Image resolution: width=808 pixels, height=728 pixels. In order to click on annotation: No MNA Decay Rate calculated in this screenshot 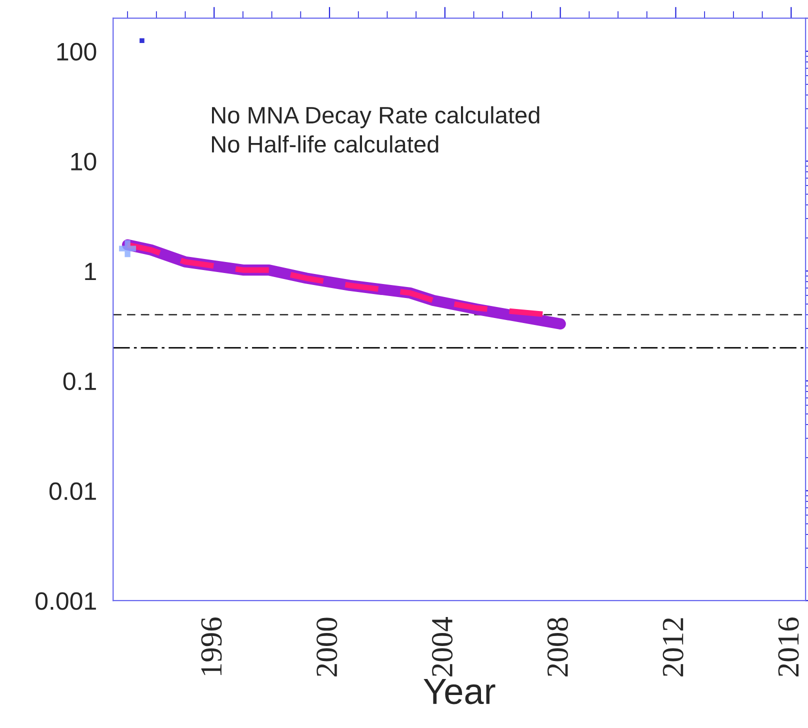, I will do `click(376, 117)`.